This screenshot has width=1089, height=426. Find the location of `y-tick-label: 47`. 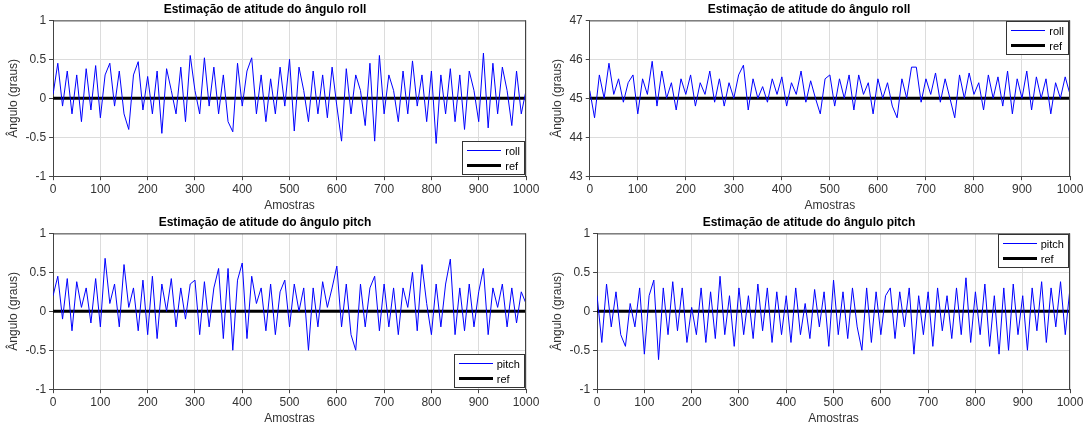

y-tick-label: 47 is located at coordinates (576, 19).